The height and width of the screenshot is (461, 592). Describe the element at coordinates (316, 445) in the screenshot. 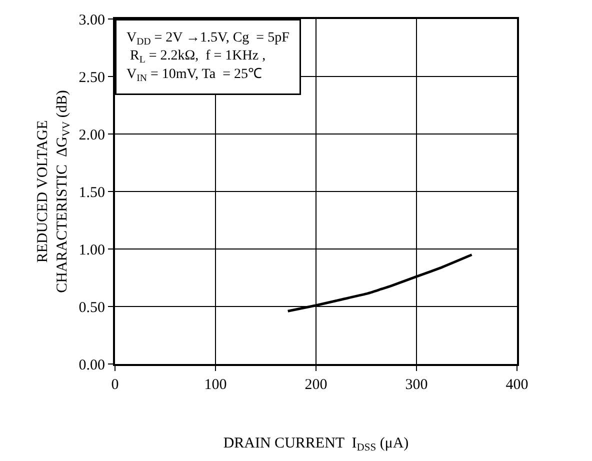

I see `x-axis-title: DRAIN CURRENT I$_{DSS}$ (μA)` at that location.